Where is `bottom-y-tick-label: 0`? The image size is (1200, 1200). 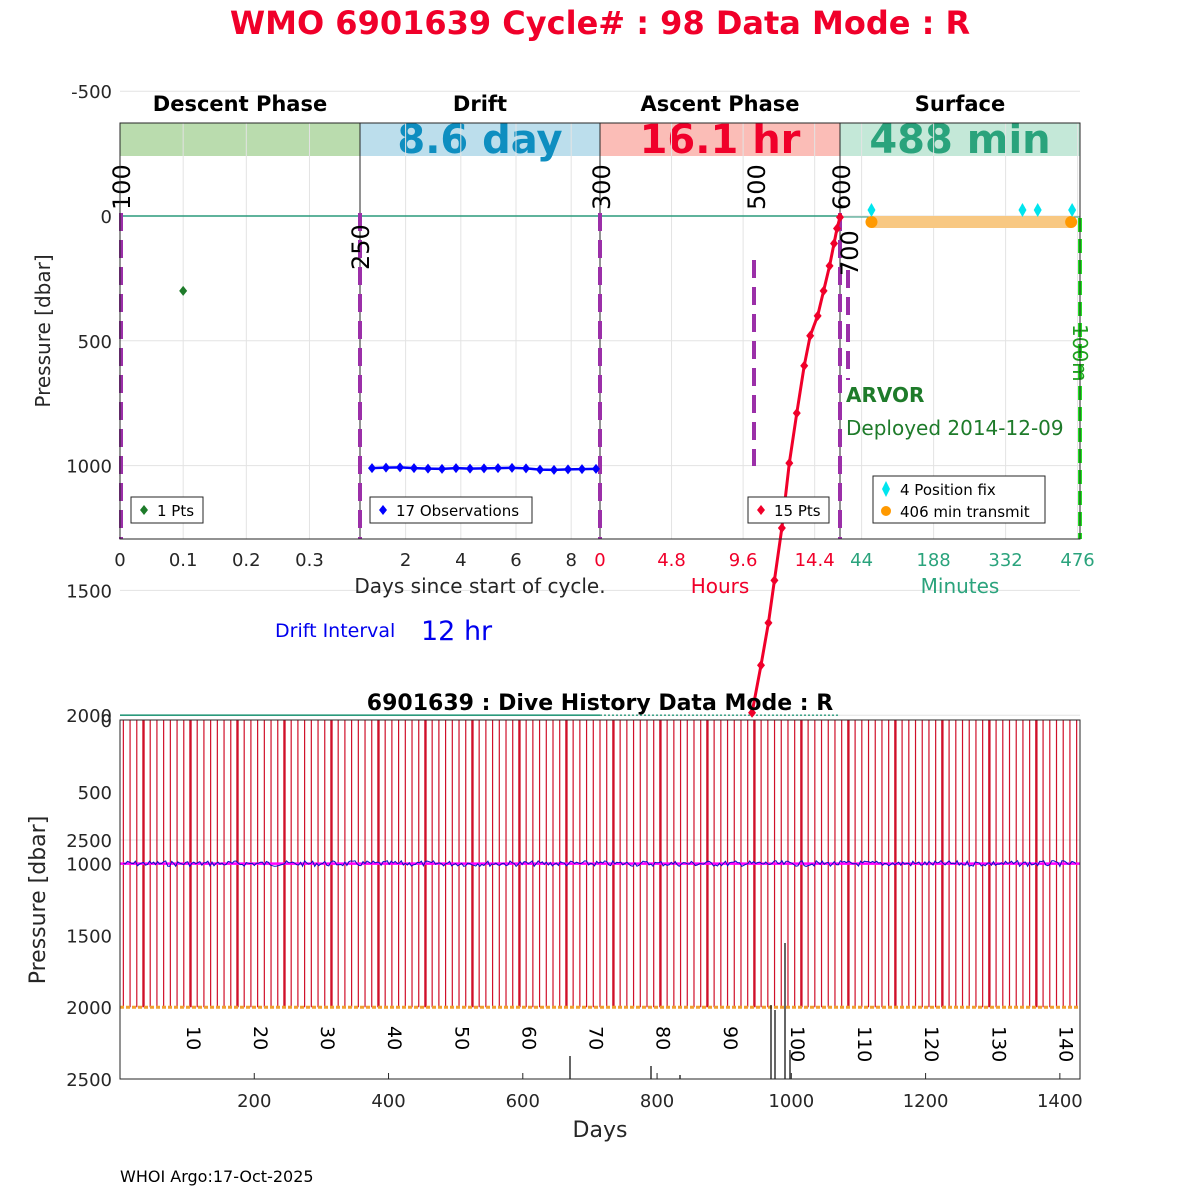
bottom-y-tick-label: 0 is located at coordinates (106, 721).